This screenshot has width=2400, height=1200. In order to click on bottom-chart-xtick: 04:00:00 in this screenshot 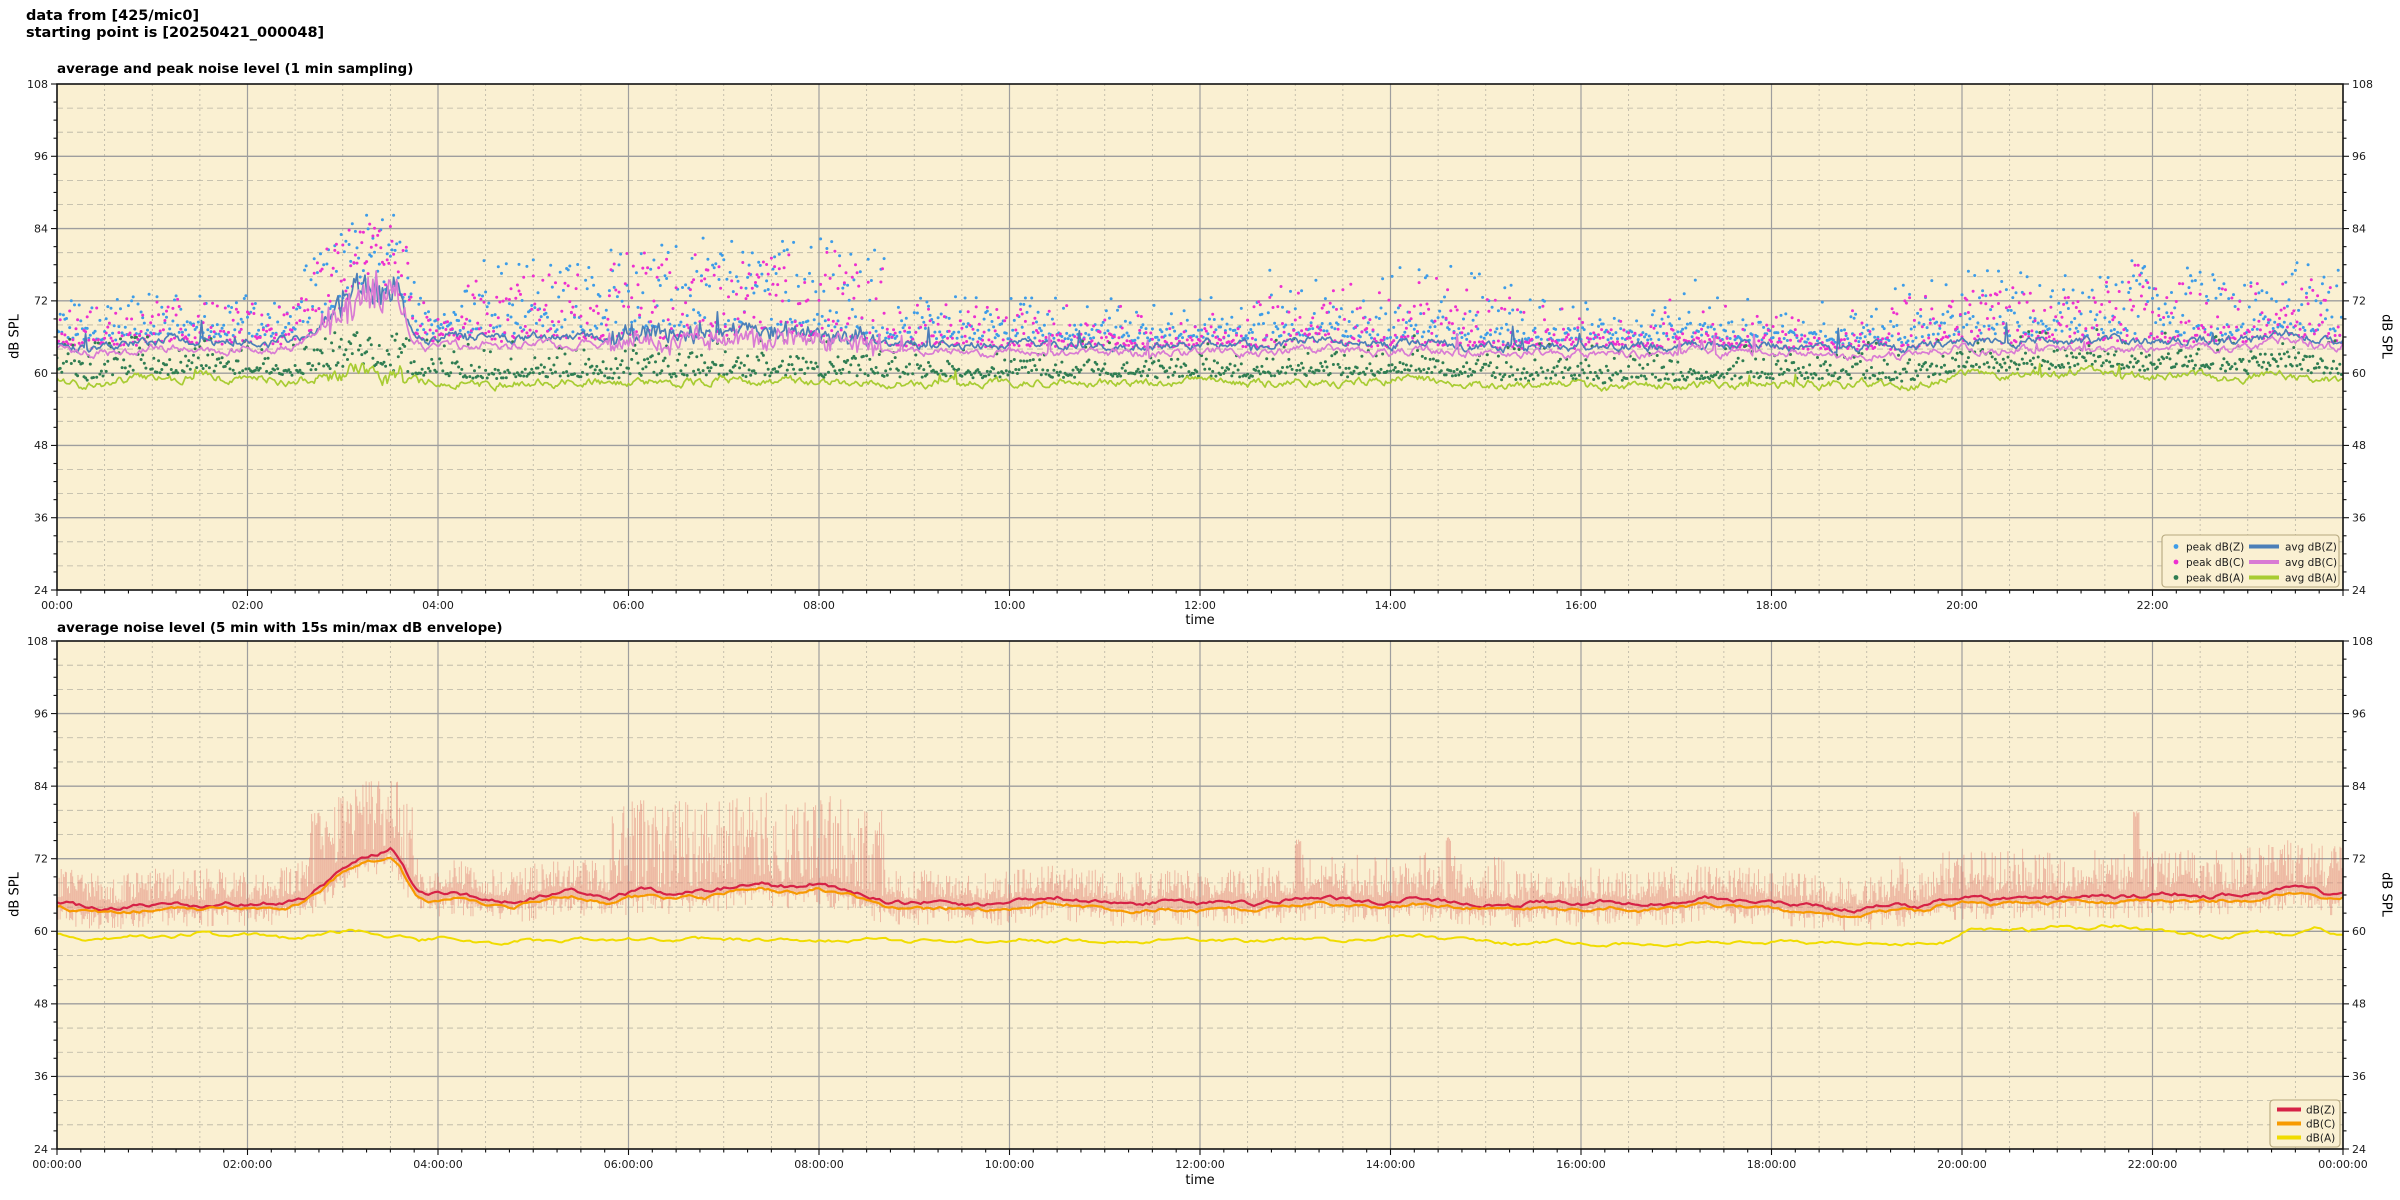, I will do `click(437, 1164)`.